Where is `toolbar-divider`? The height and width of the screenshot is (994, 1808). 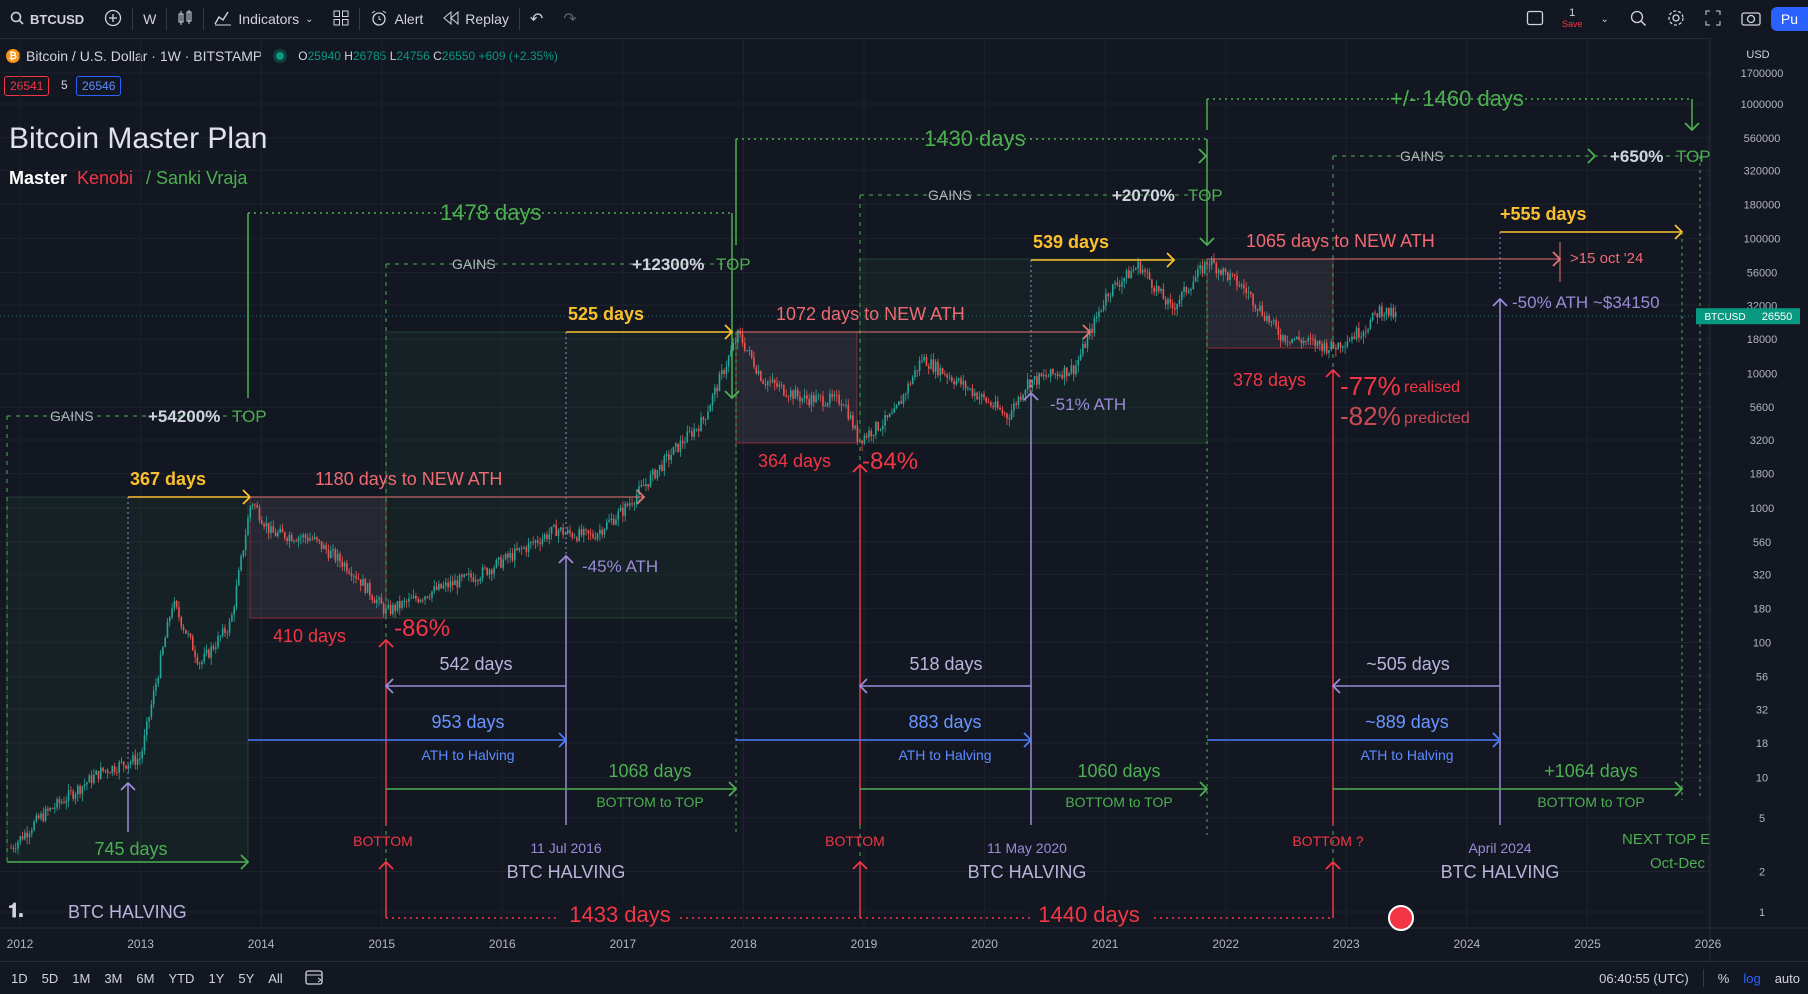
toolbar-divider is located at coordinates (360, 19).